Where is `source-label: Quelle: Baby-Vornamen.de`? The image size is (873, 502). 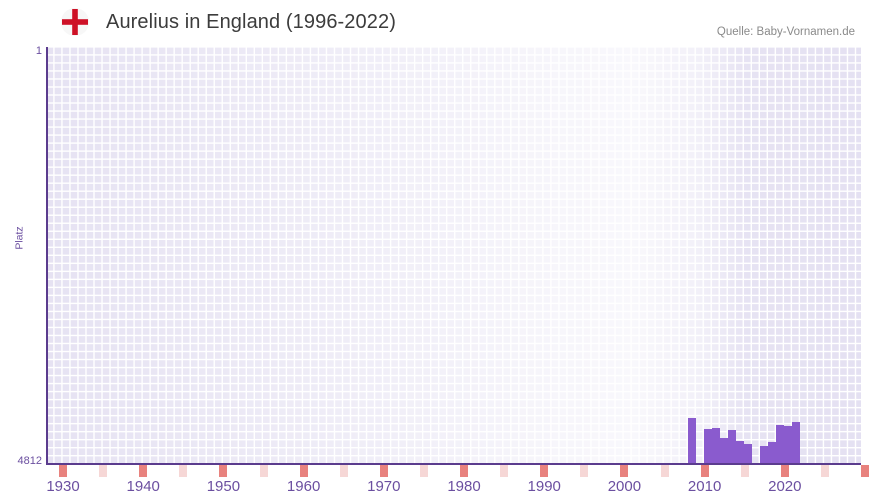 source-label: Quelle: Baby-Vornamen.de is located at coordinates (785, 32).